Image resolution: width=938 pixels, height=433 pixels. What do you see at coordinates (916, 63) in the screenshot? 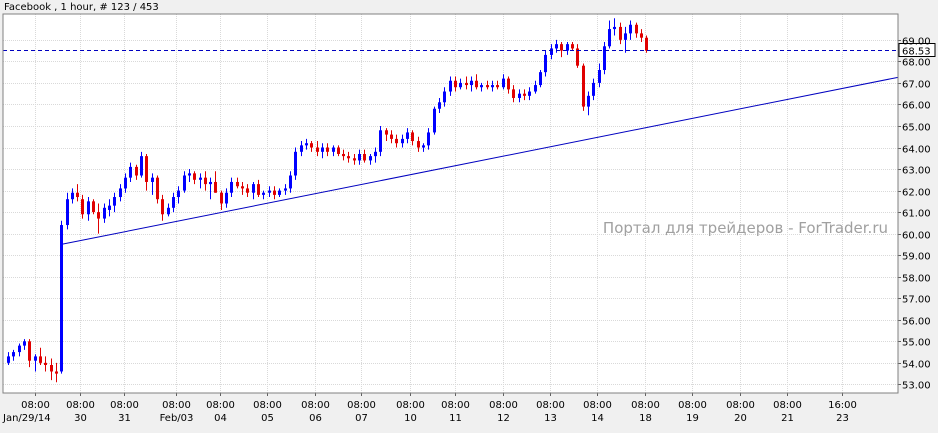
I see `y-tick-label: 68.00` at bounding box center [916, 63].